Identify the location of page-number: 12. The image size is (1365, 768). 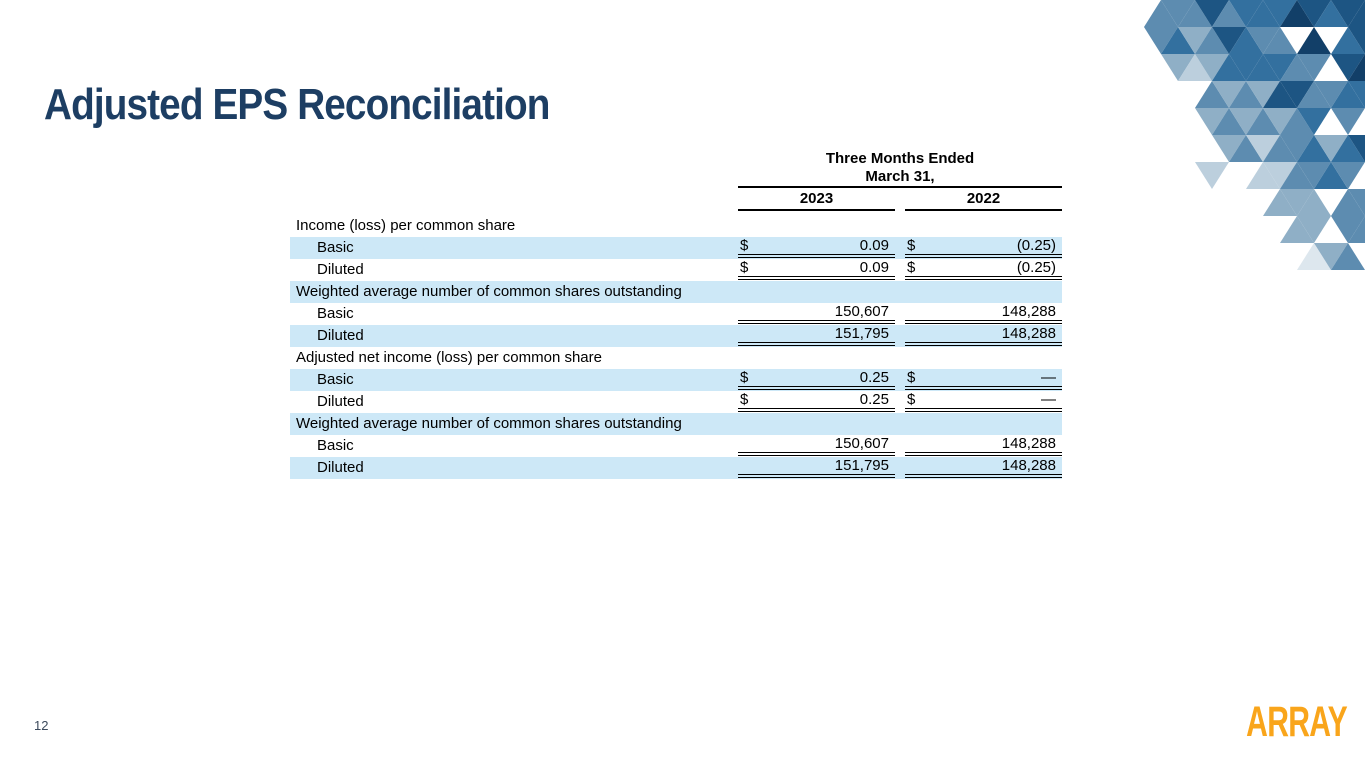
(41, 725).